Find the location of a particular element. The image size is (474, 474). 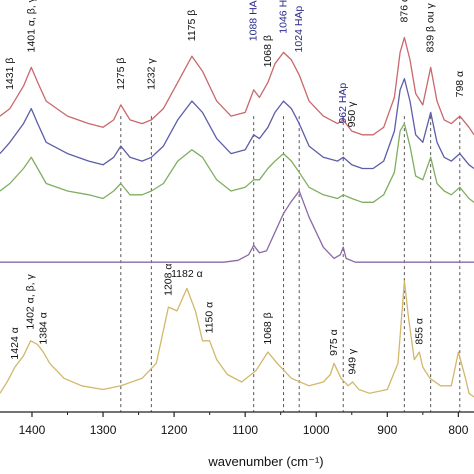

x-tick-label: 1300 is located at coordinates (103, 430).